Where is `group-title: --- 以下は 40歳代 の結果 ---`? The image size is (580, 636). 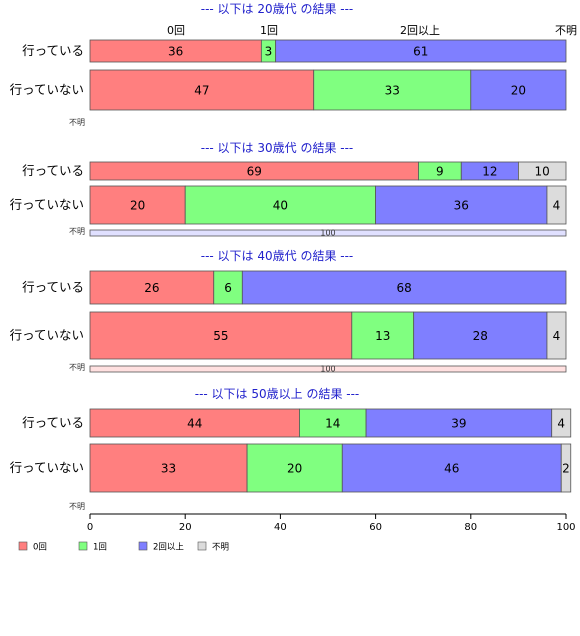 group-title: --- 以下は 40歳代 の結果 --- is located at coordinates (277, 256).